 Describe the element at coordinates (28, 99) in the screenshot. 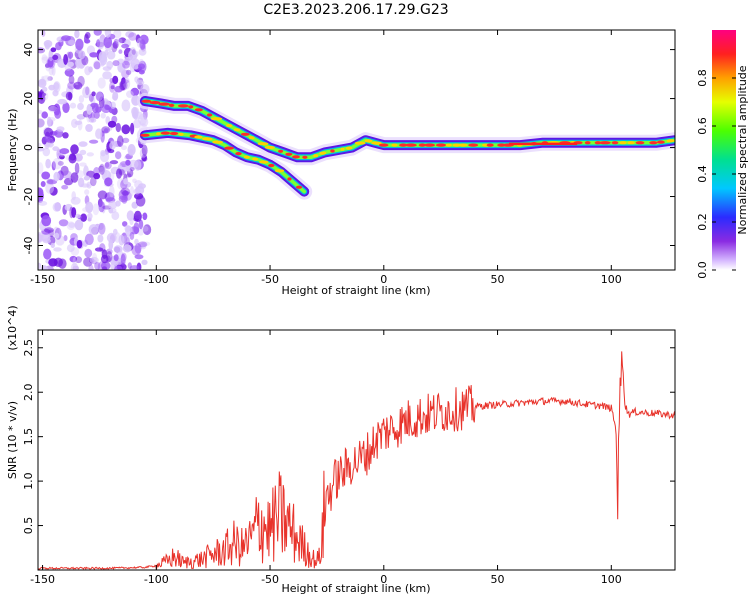

I see `spectrogram-y-tick-label: 20` at that location.